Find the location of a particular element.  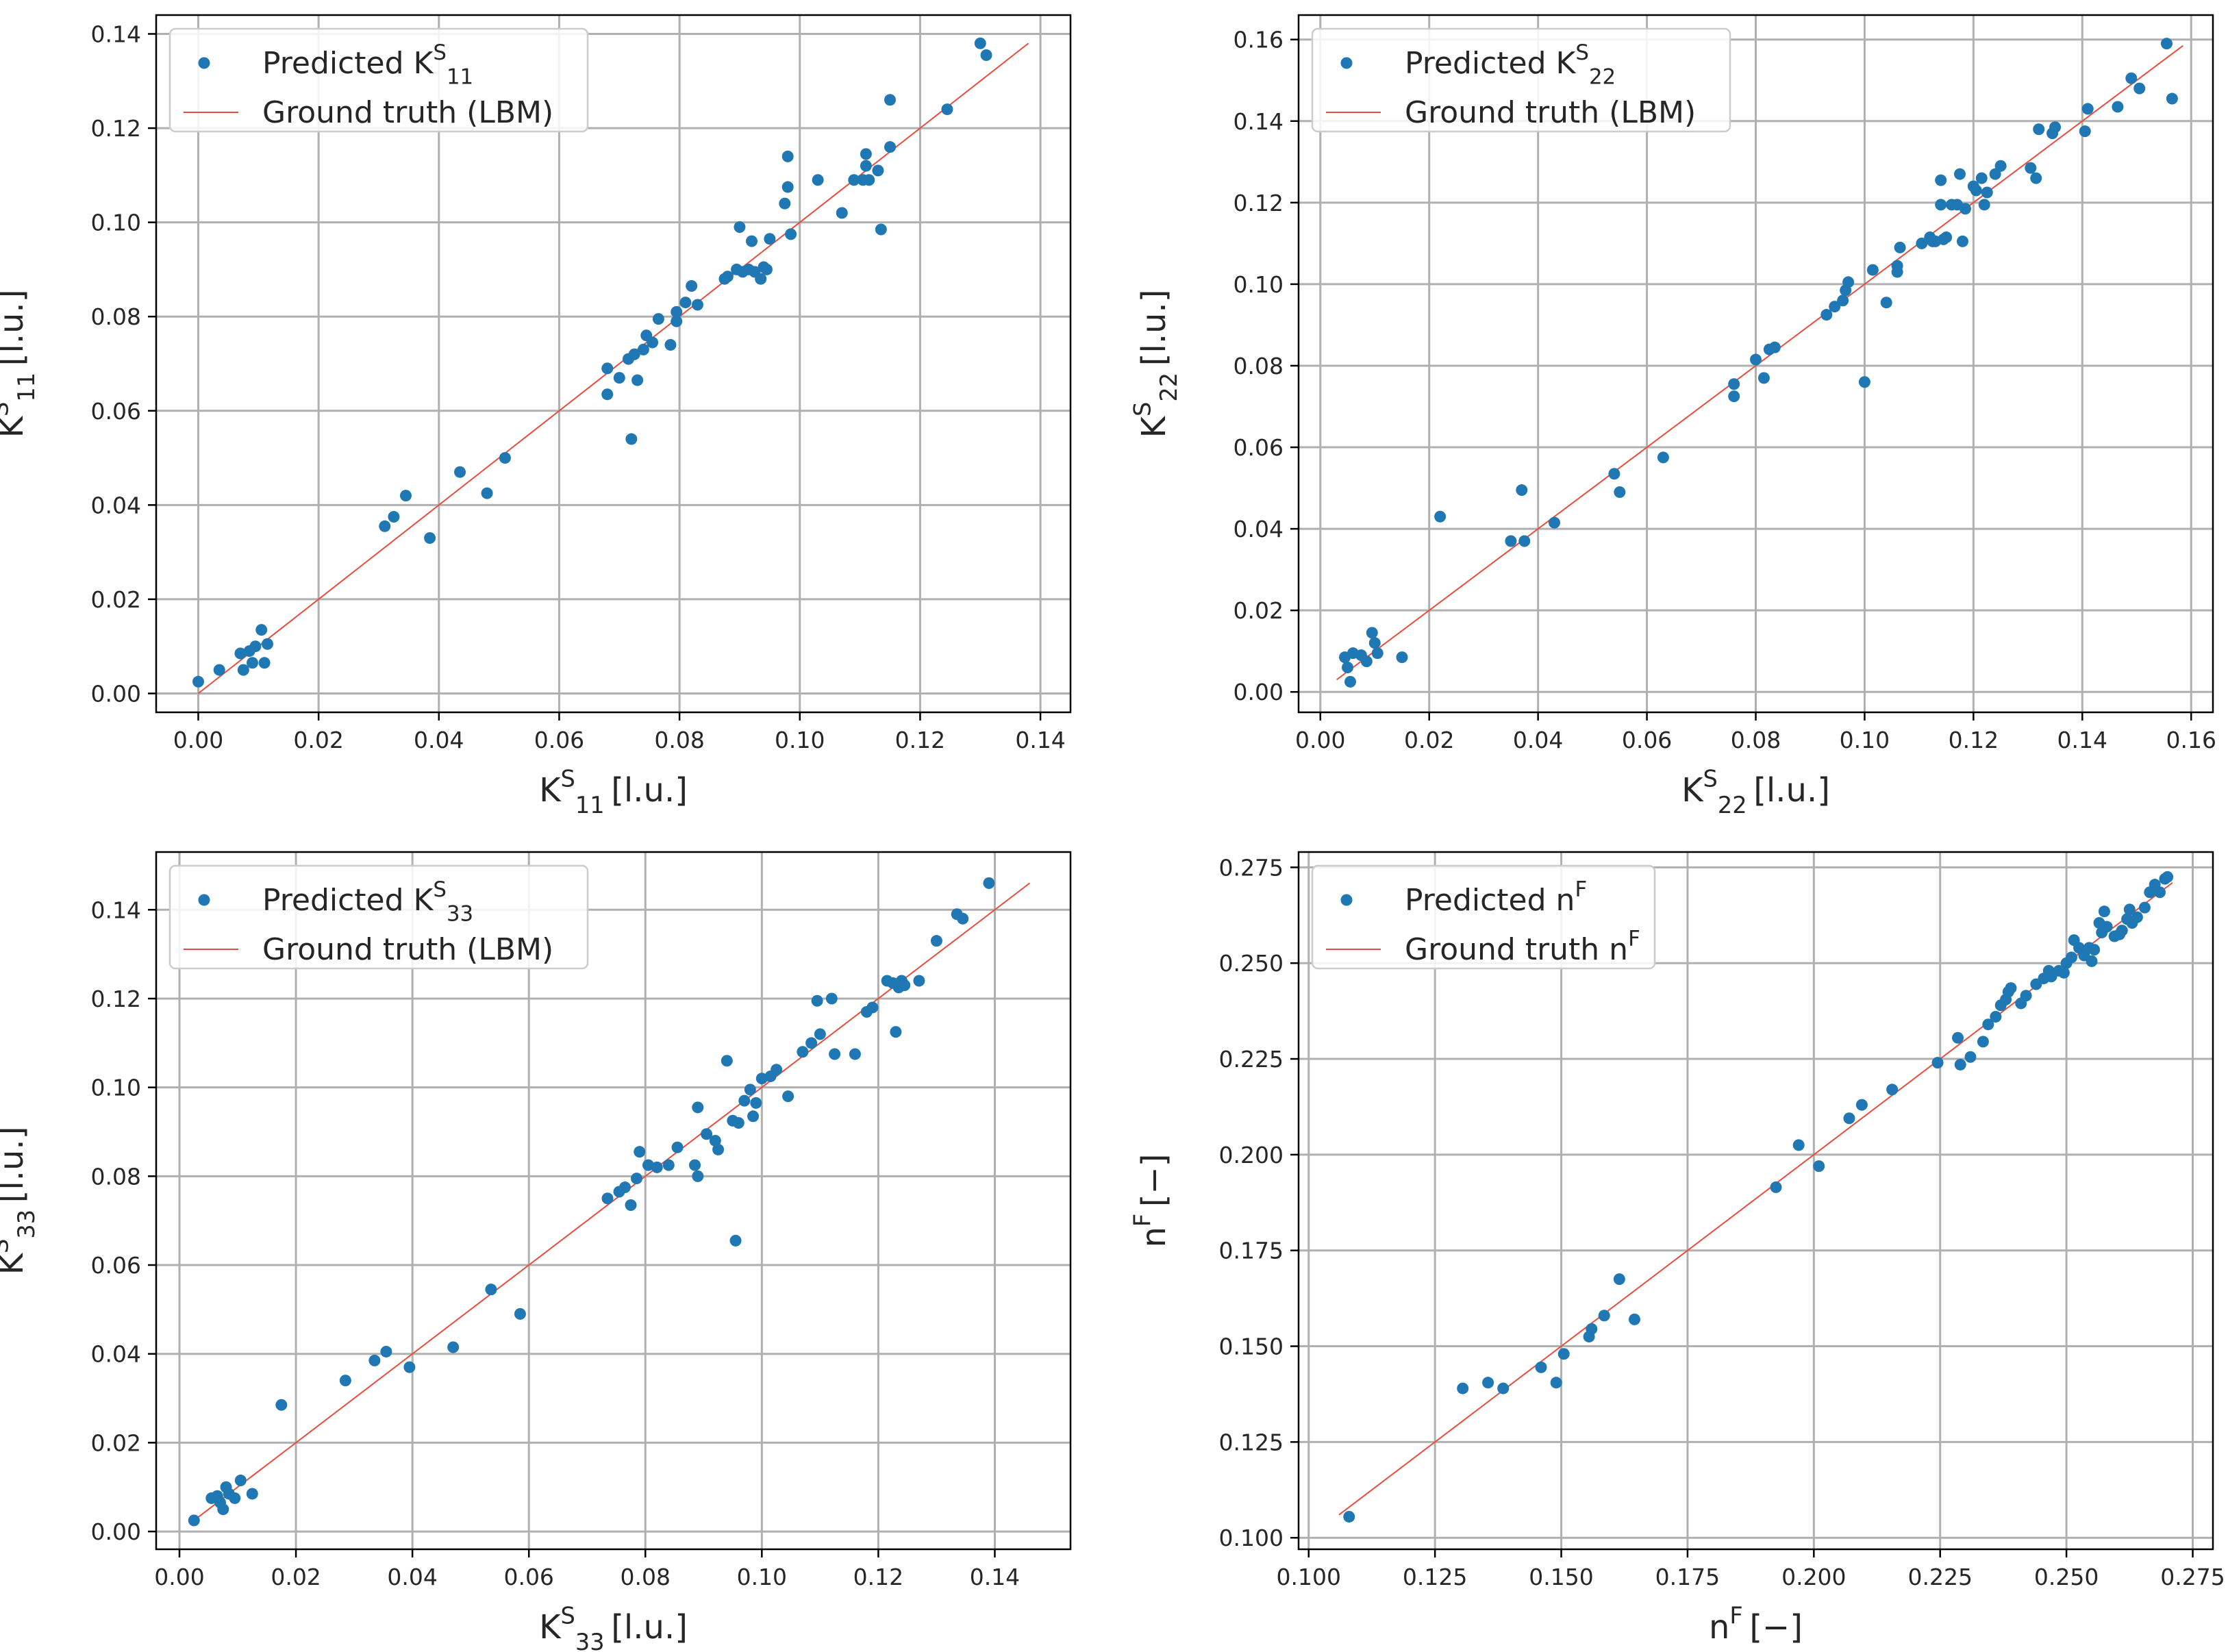

legend-text-base: Predicted K is located at coordinates (1491, 63).